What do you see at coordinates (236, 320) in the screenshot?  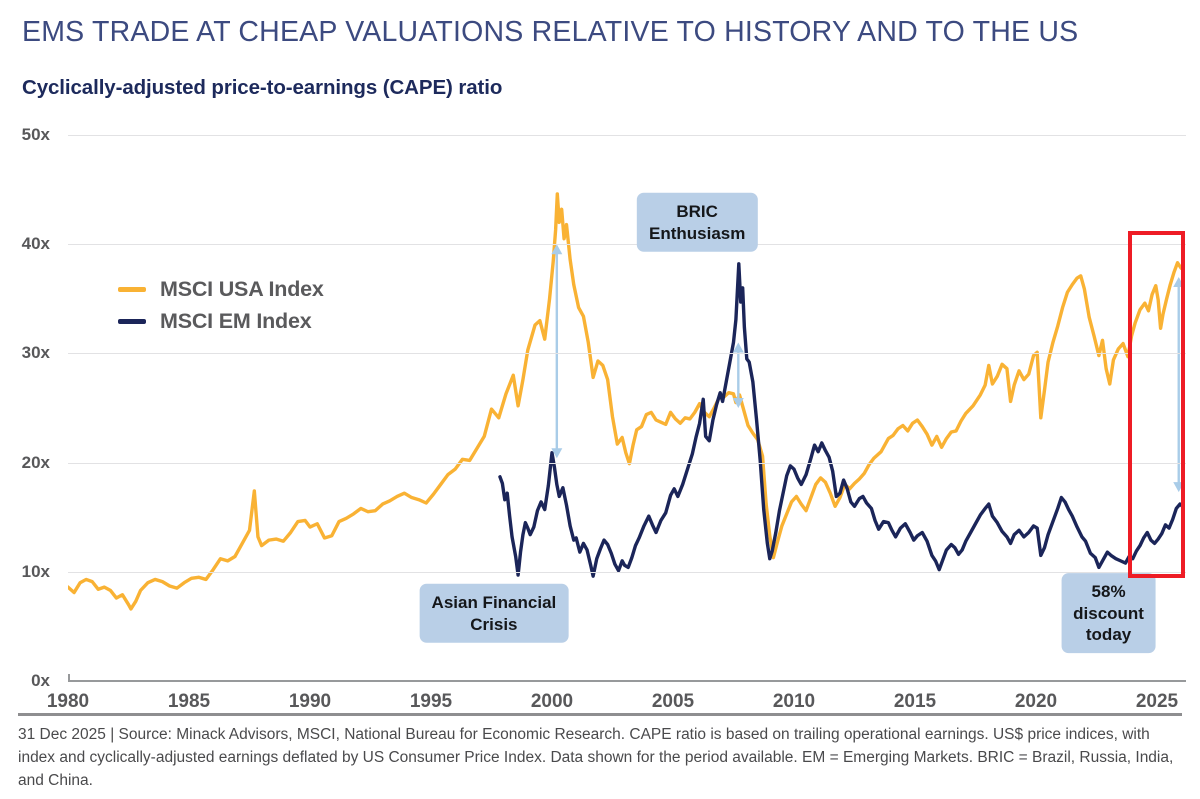 I see `legend-label-em: MSCI EM Index` at bounding box center [236, 320].